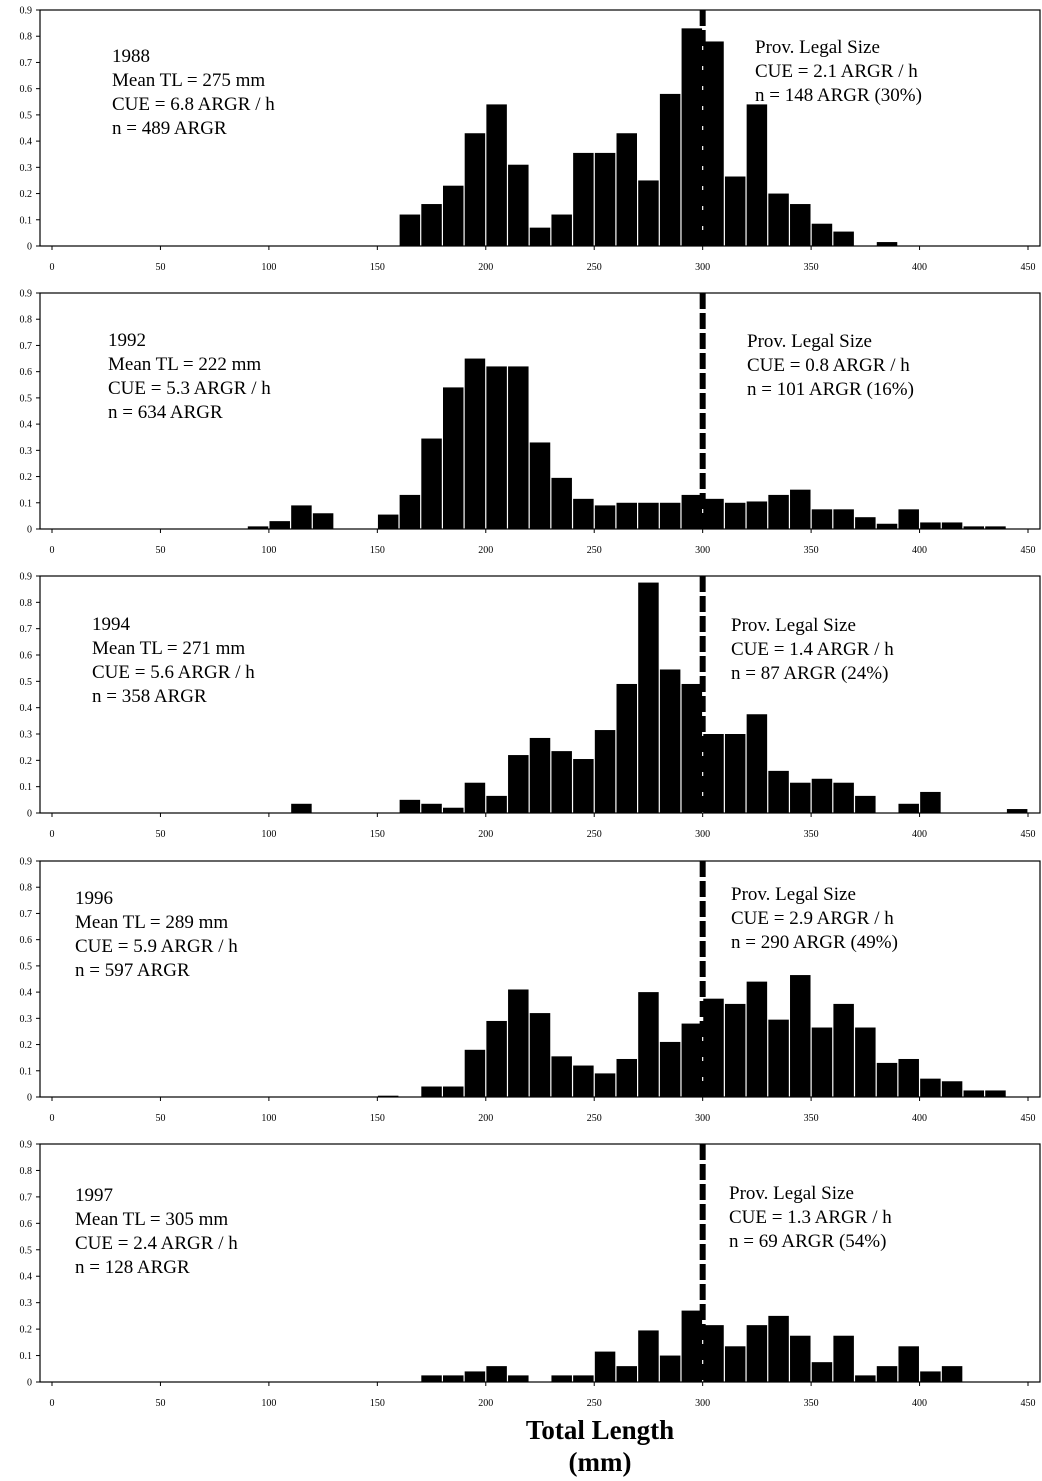 Image resolution: width=1042 pixels, height=1481 pixels. I want to click on x-axis-label-line1: Total Length, so click(600, 1430).